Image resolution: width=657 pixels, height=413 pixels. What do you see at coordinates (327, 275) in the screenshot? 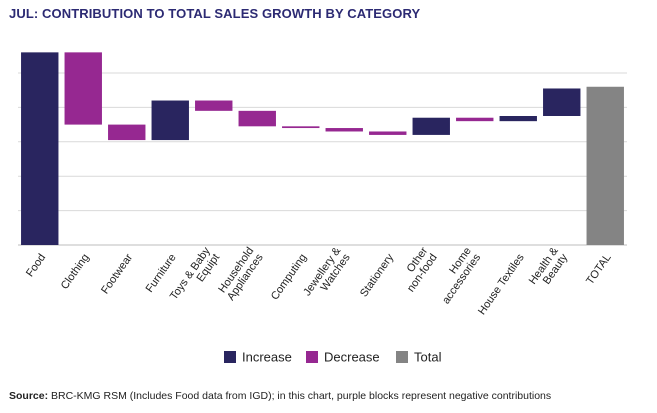
I see `x-tick-label: Jewellery &Watches` at bounding box center [327, 275].